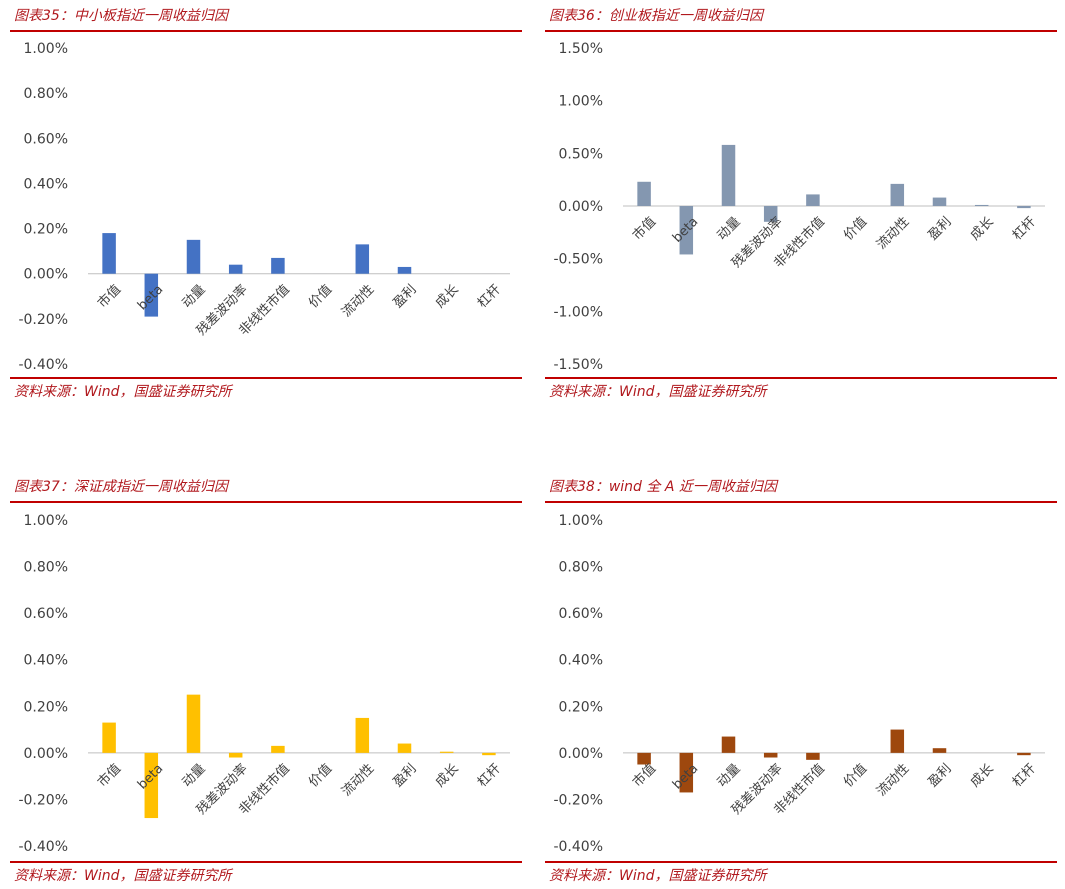  Describe the element at coordinates (581, 49) in the screenshot. I see `y-tick-label: 1.50%` at that location.